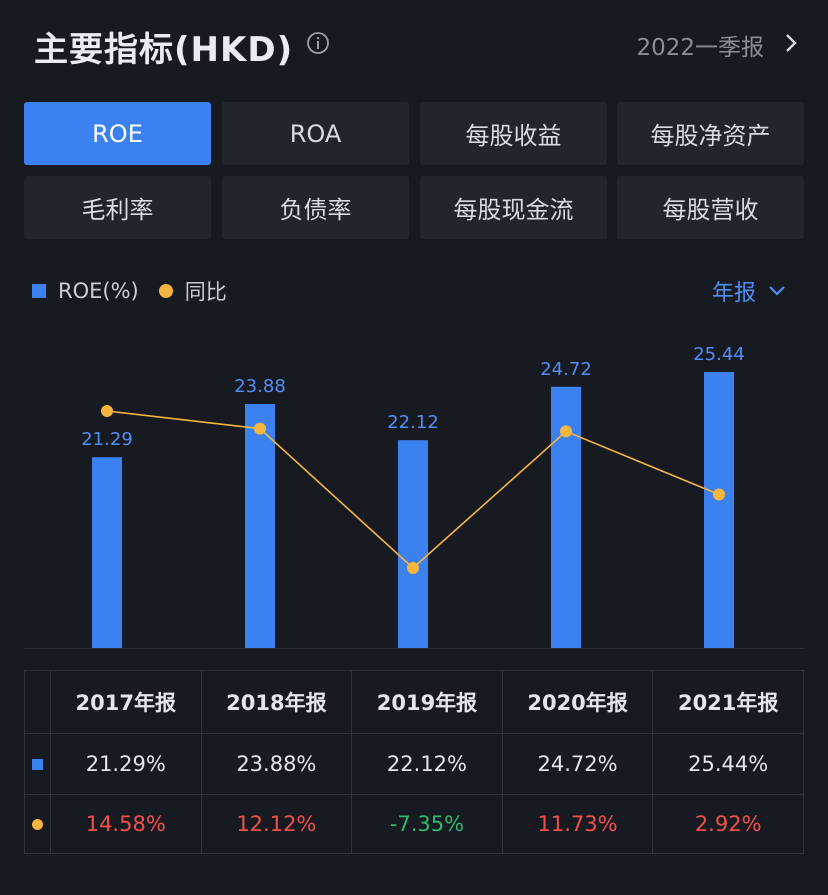 Image resolution: width=828 pixels, height=895 pixels. I want to click on table-header-row: 2017年报 2018年报 2019年报 2020年报 2021年报, so click(414, 702).